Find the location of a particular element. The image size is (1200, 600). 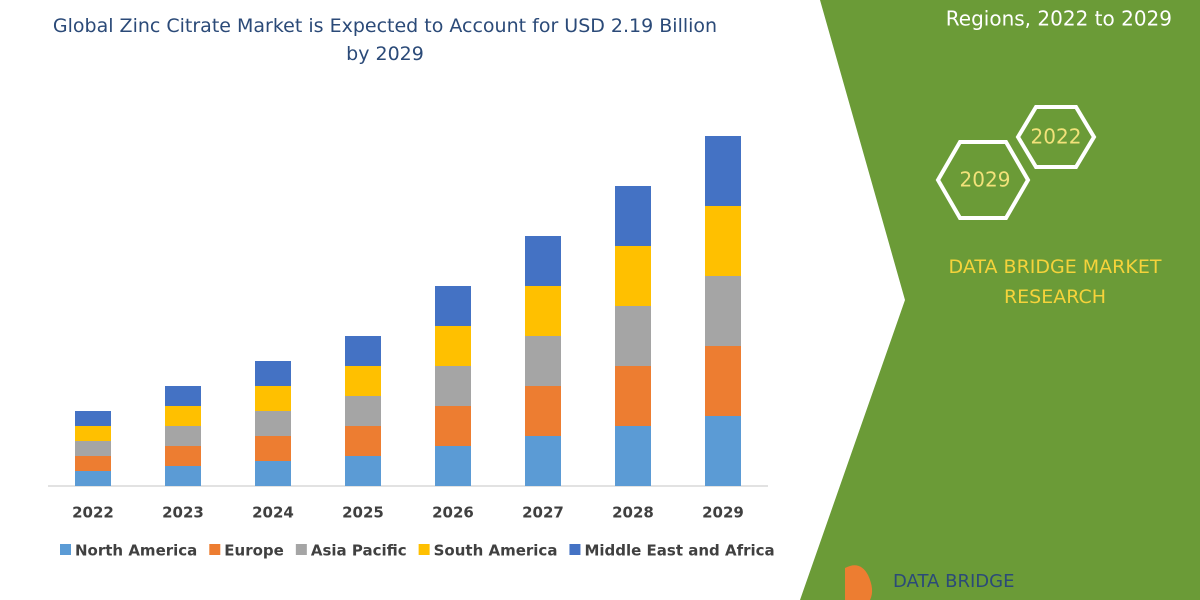

legend-label: South America is located at coordinates (496, 551).